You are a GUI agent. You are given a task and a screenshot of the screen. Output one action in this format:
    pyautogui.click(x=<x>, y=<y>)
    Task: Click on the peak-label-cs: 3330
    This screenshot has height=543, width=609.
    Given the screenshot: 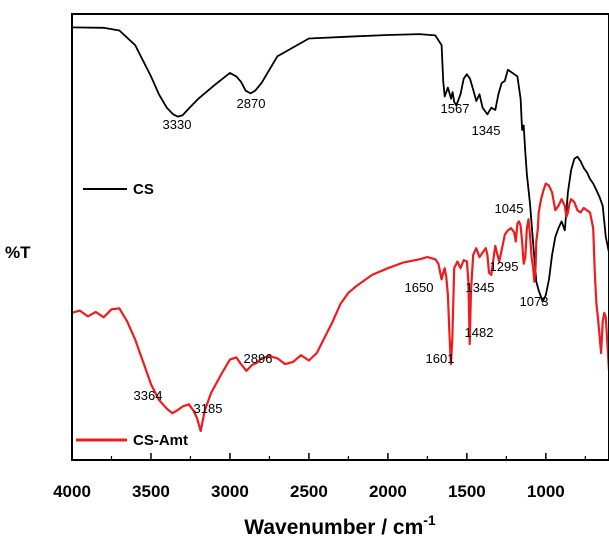 What is the action you would take?
    pyautogui.click(x=177, y=124)
    